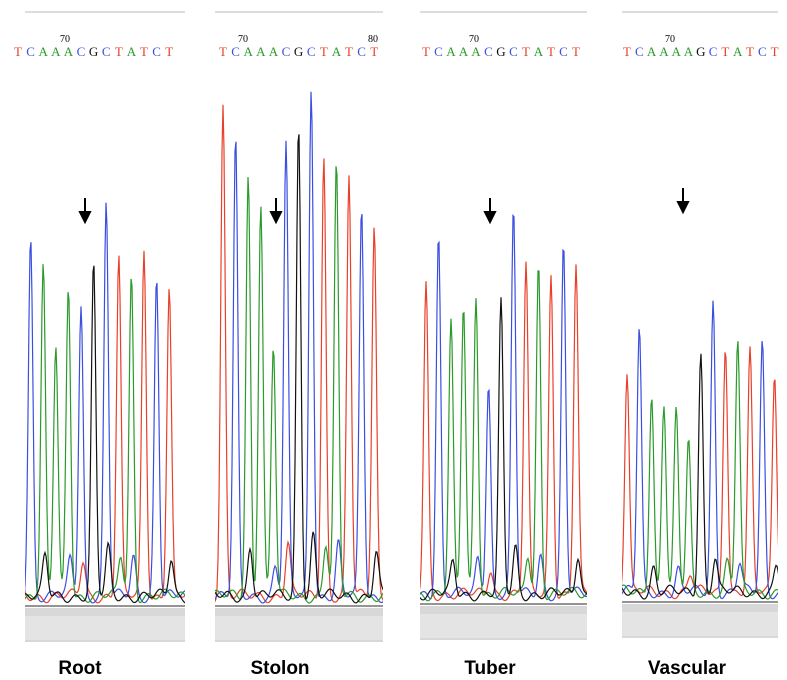 This screenshot has width=787, height=680. I want to click on panel-label: Tuber, so click(490, 668).